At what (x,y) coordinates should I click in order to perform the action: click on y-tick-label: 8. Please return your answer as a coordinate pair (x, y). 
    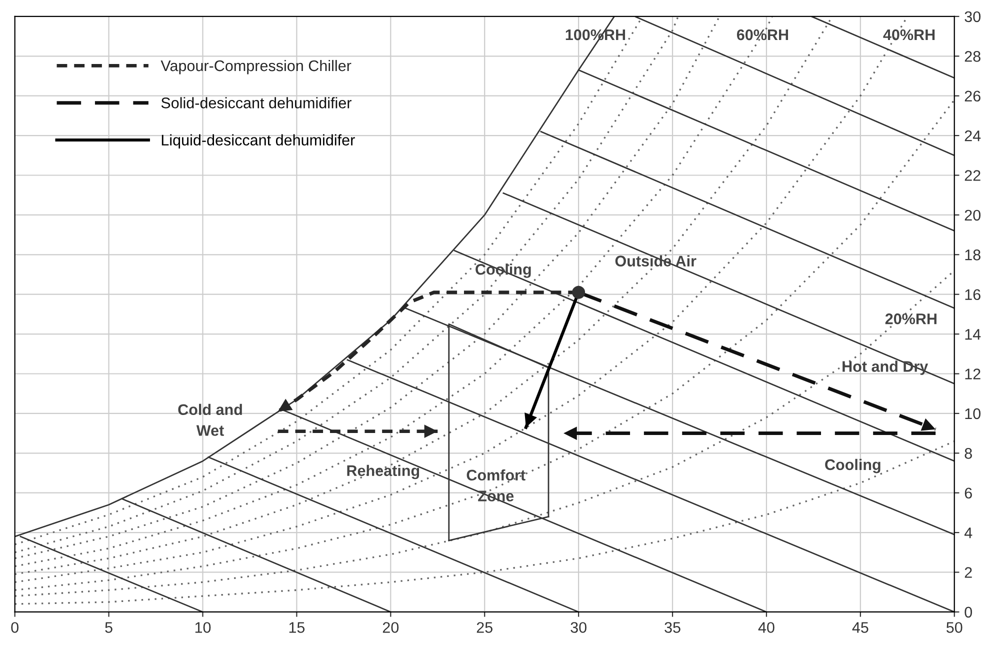
    Looking at the image, I should click on (968, 453).